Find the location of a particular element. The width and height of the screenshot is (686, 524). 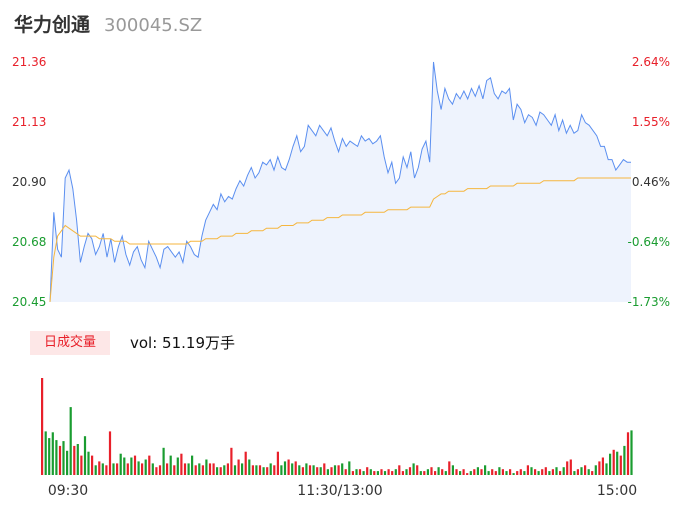

time-tick-label: 09:30 is located at coordinates (68, 491).